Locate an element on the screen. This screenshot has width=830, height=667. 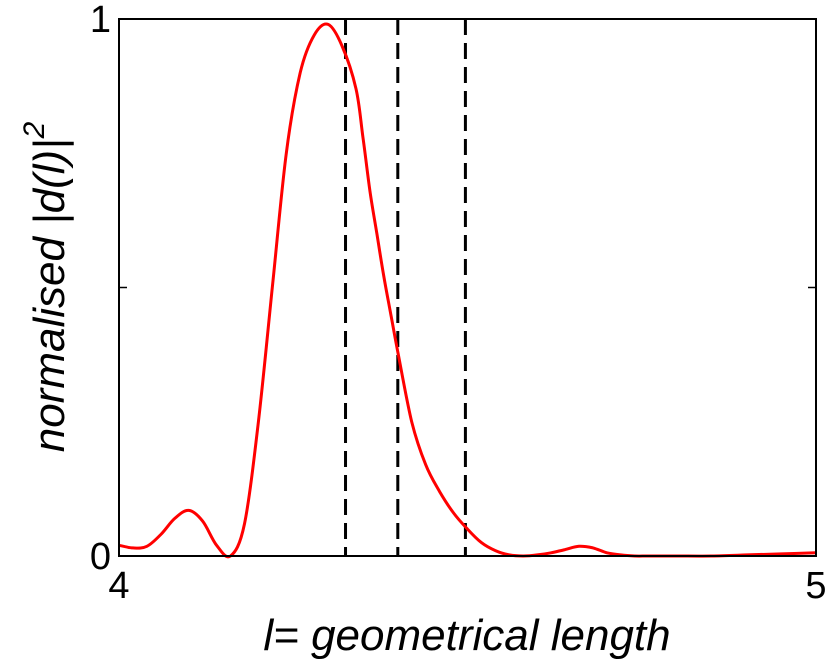
y-axis-title: normalised |d(l)|2 is located at coordinates (46, 286).